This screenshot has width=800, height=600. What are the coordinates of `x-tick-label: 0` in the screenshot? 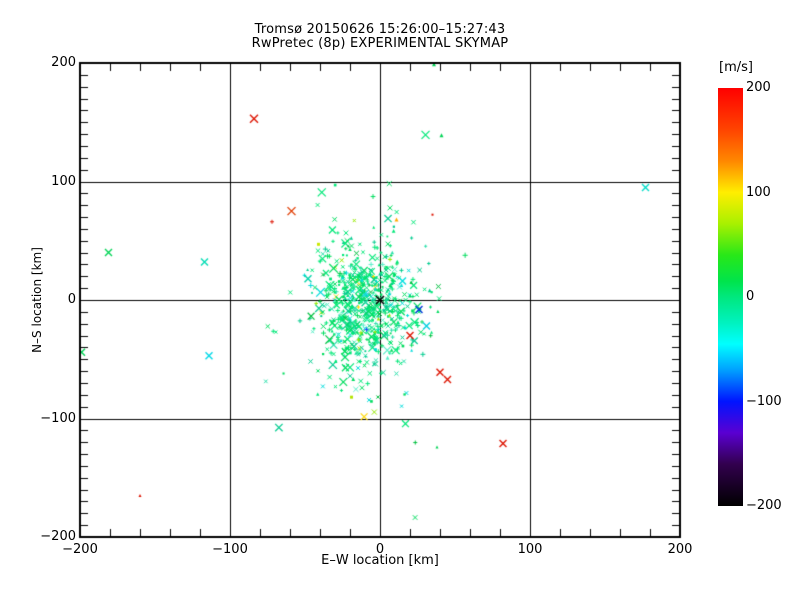 It's located at (380, 549).